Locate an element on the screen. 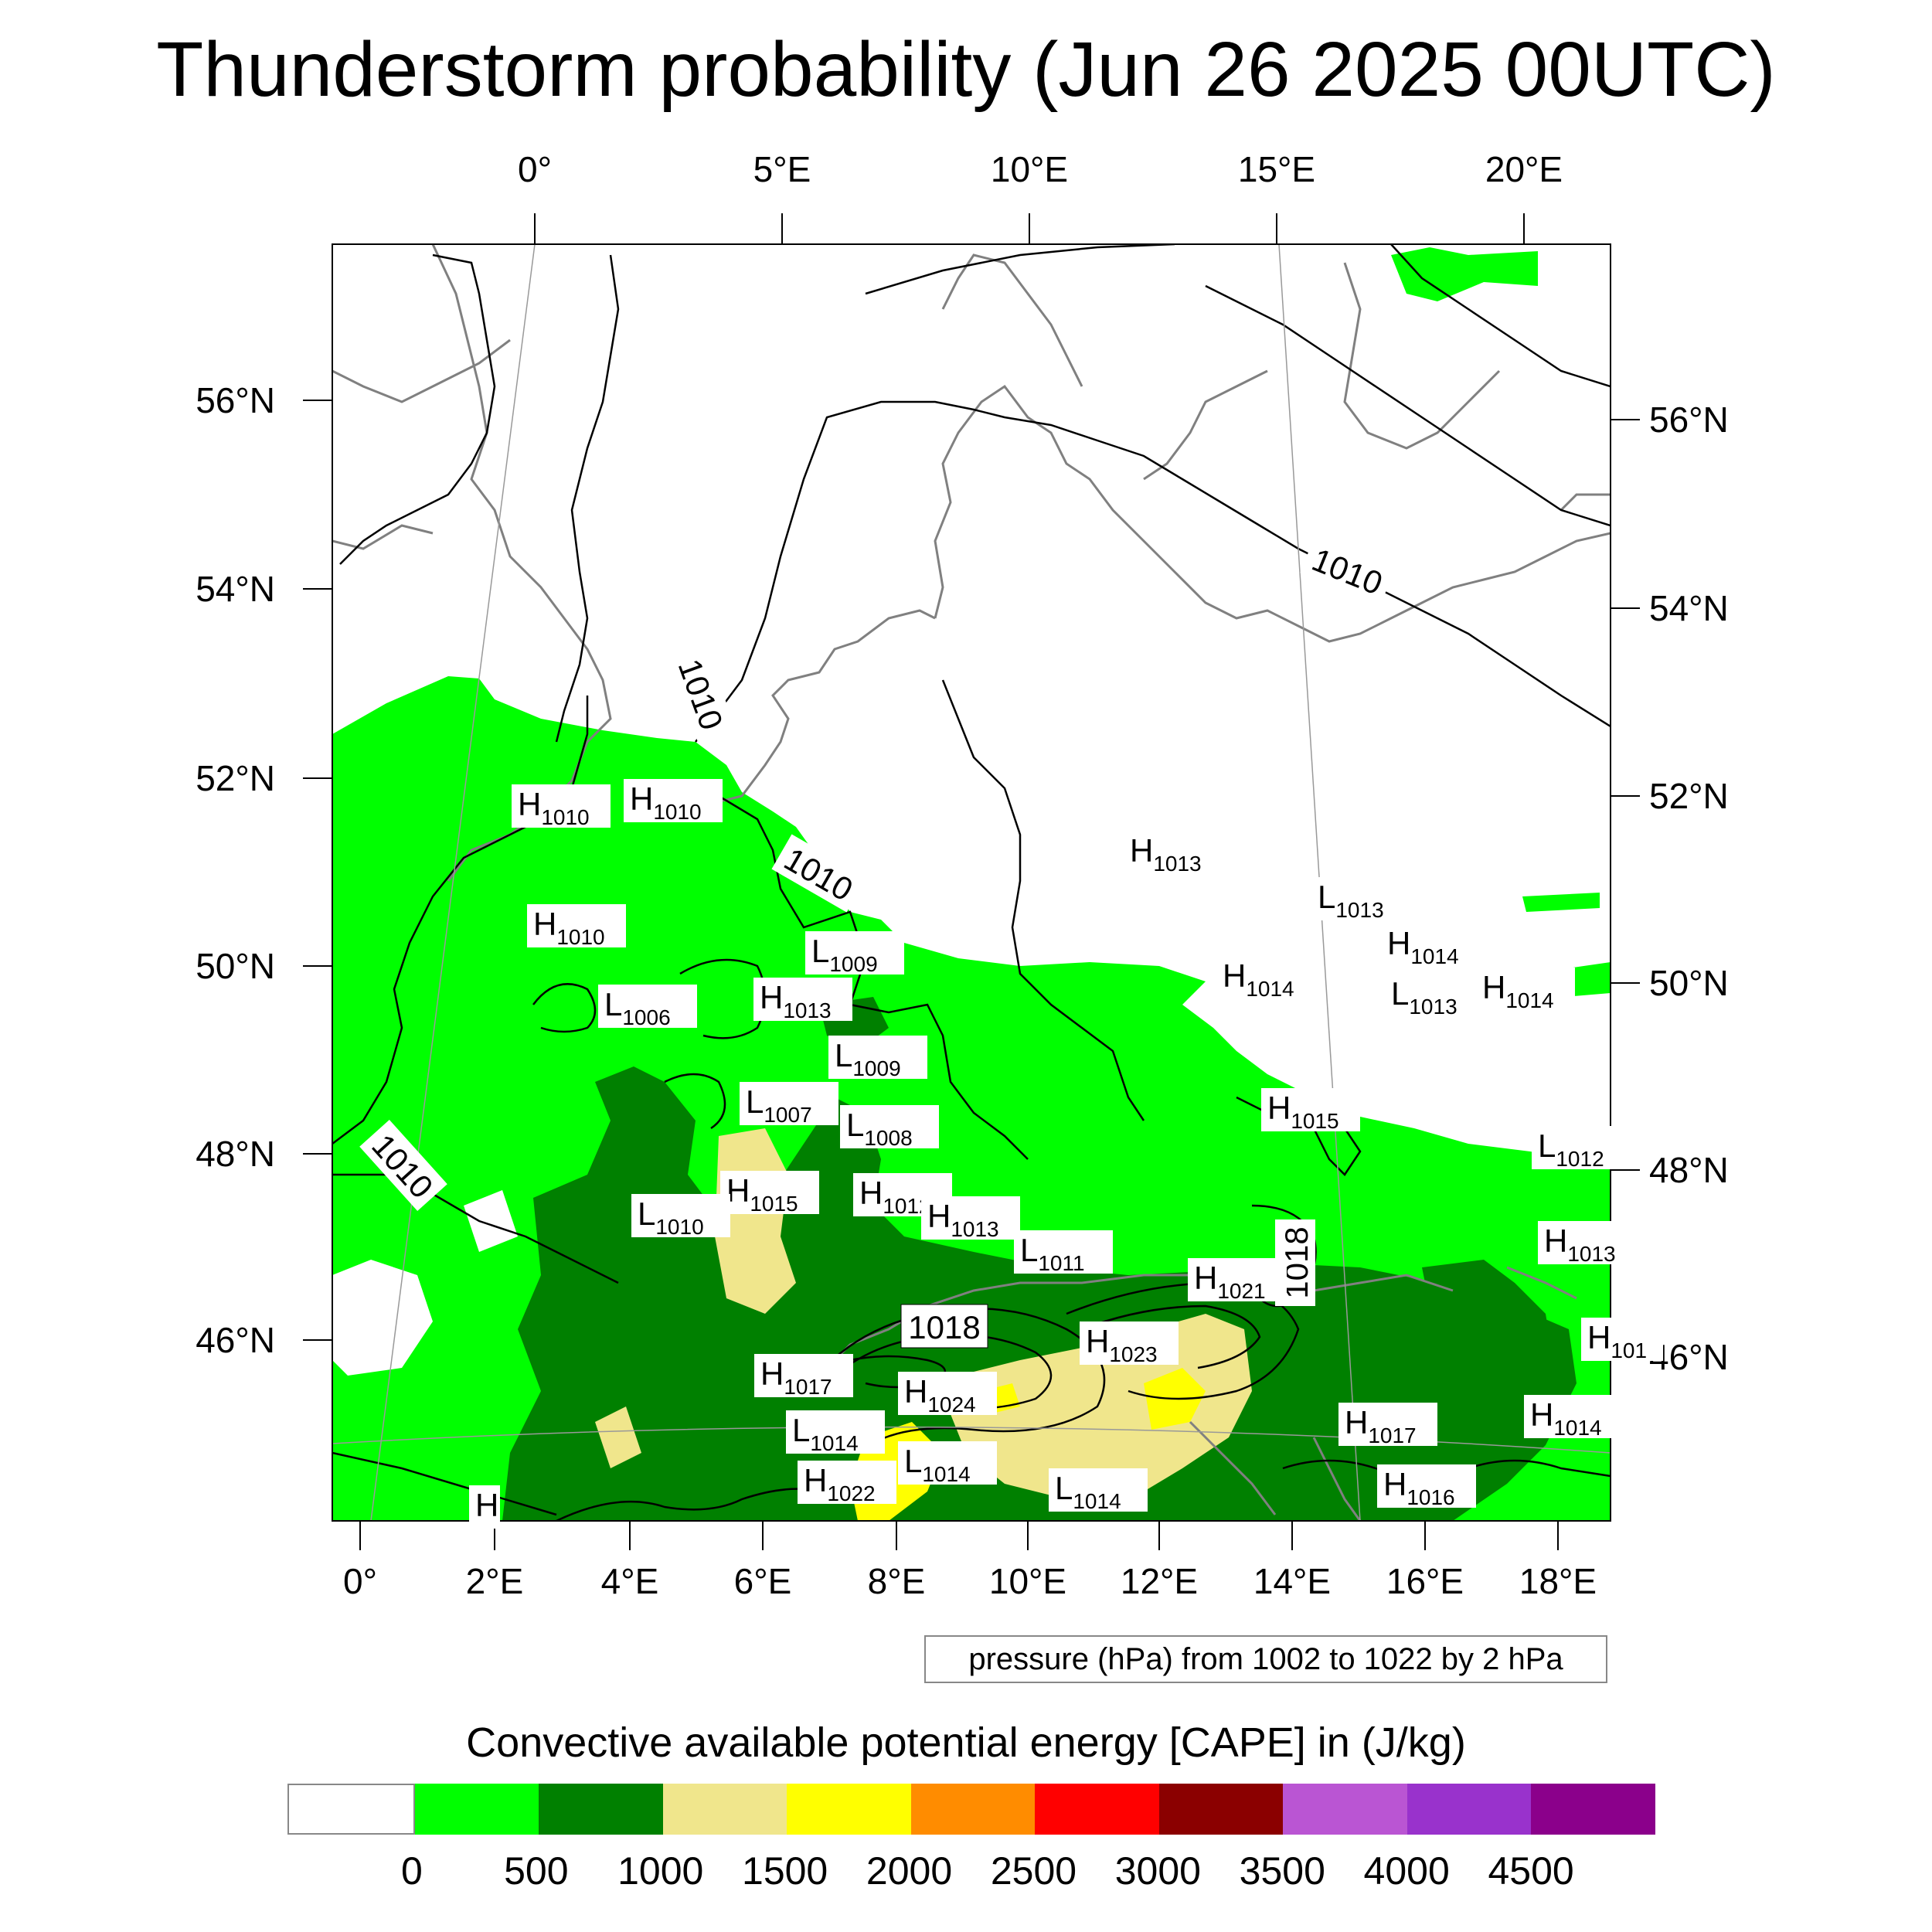  bottom-lon-label: 6°E is located at coordinates (763, 1581).